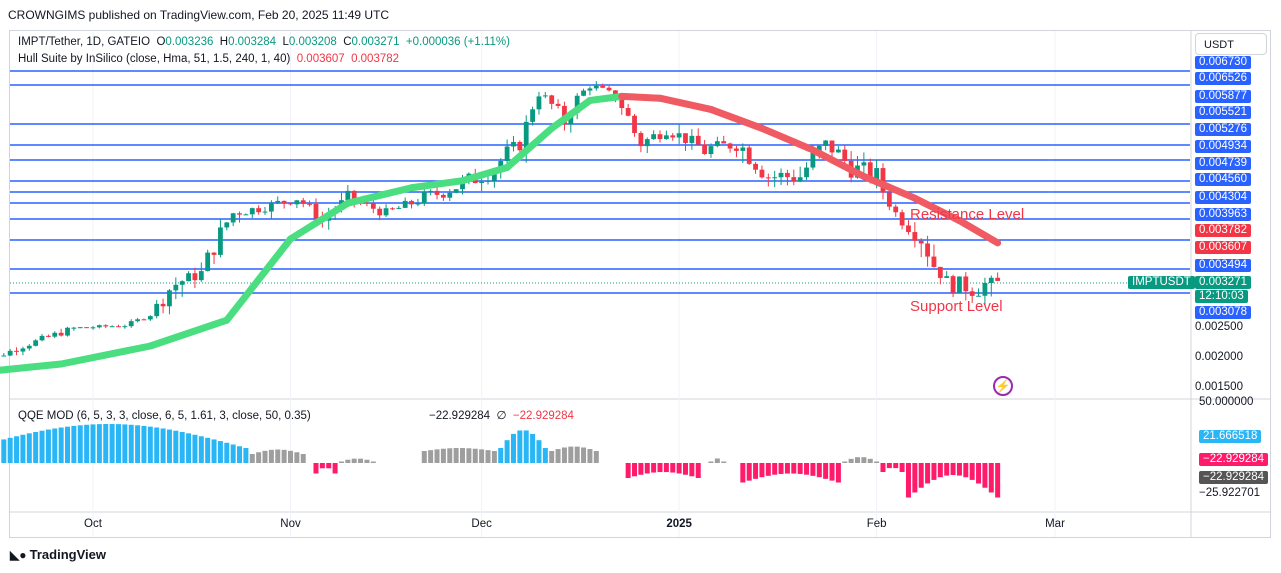 The image size is (1281, 573). I want to click on currency-button: USDT, so click(1231, 44).